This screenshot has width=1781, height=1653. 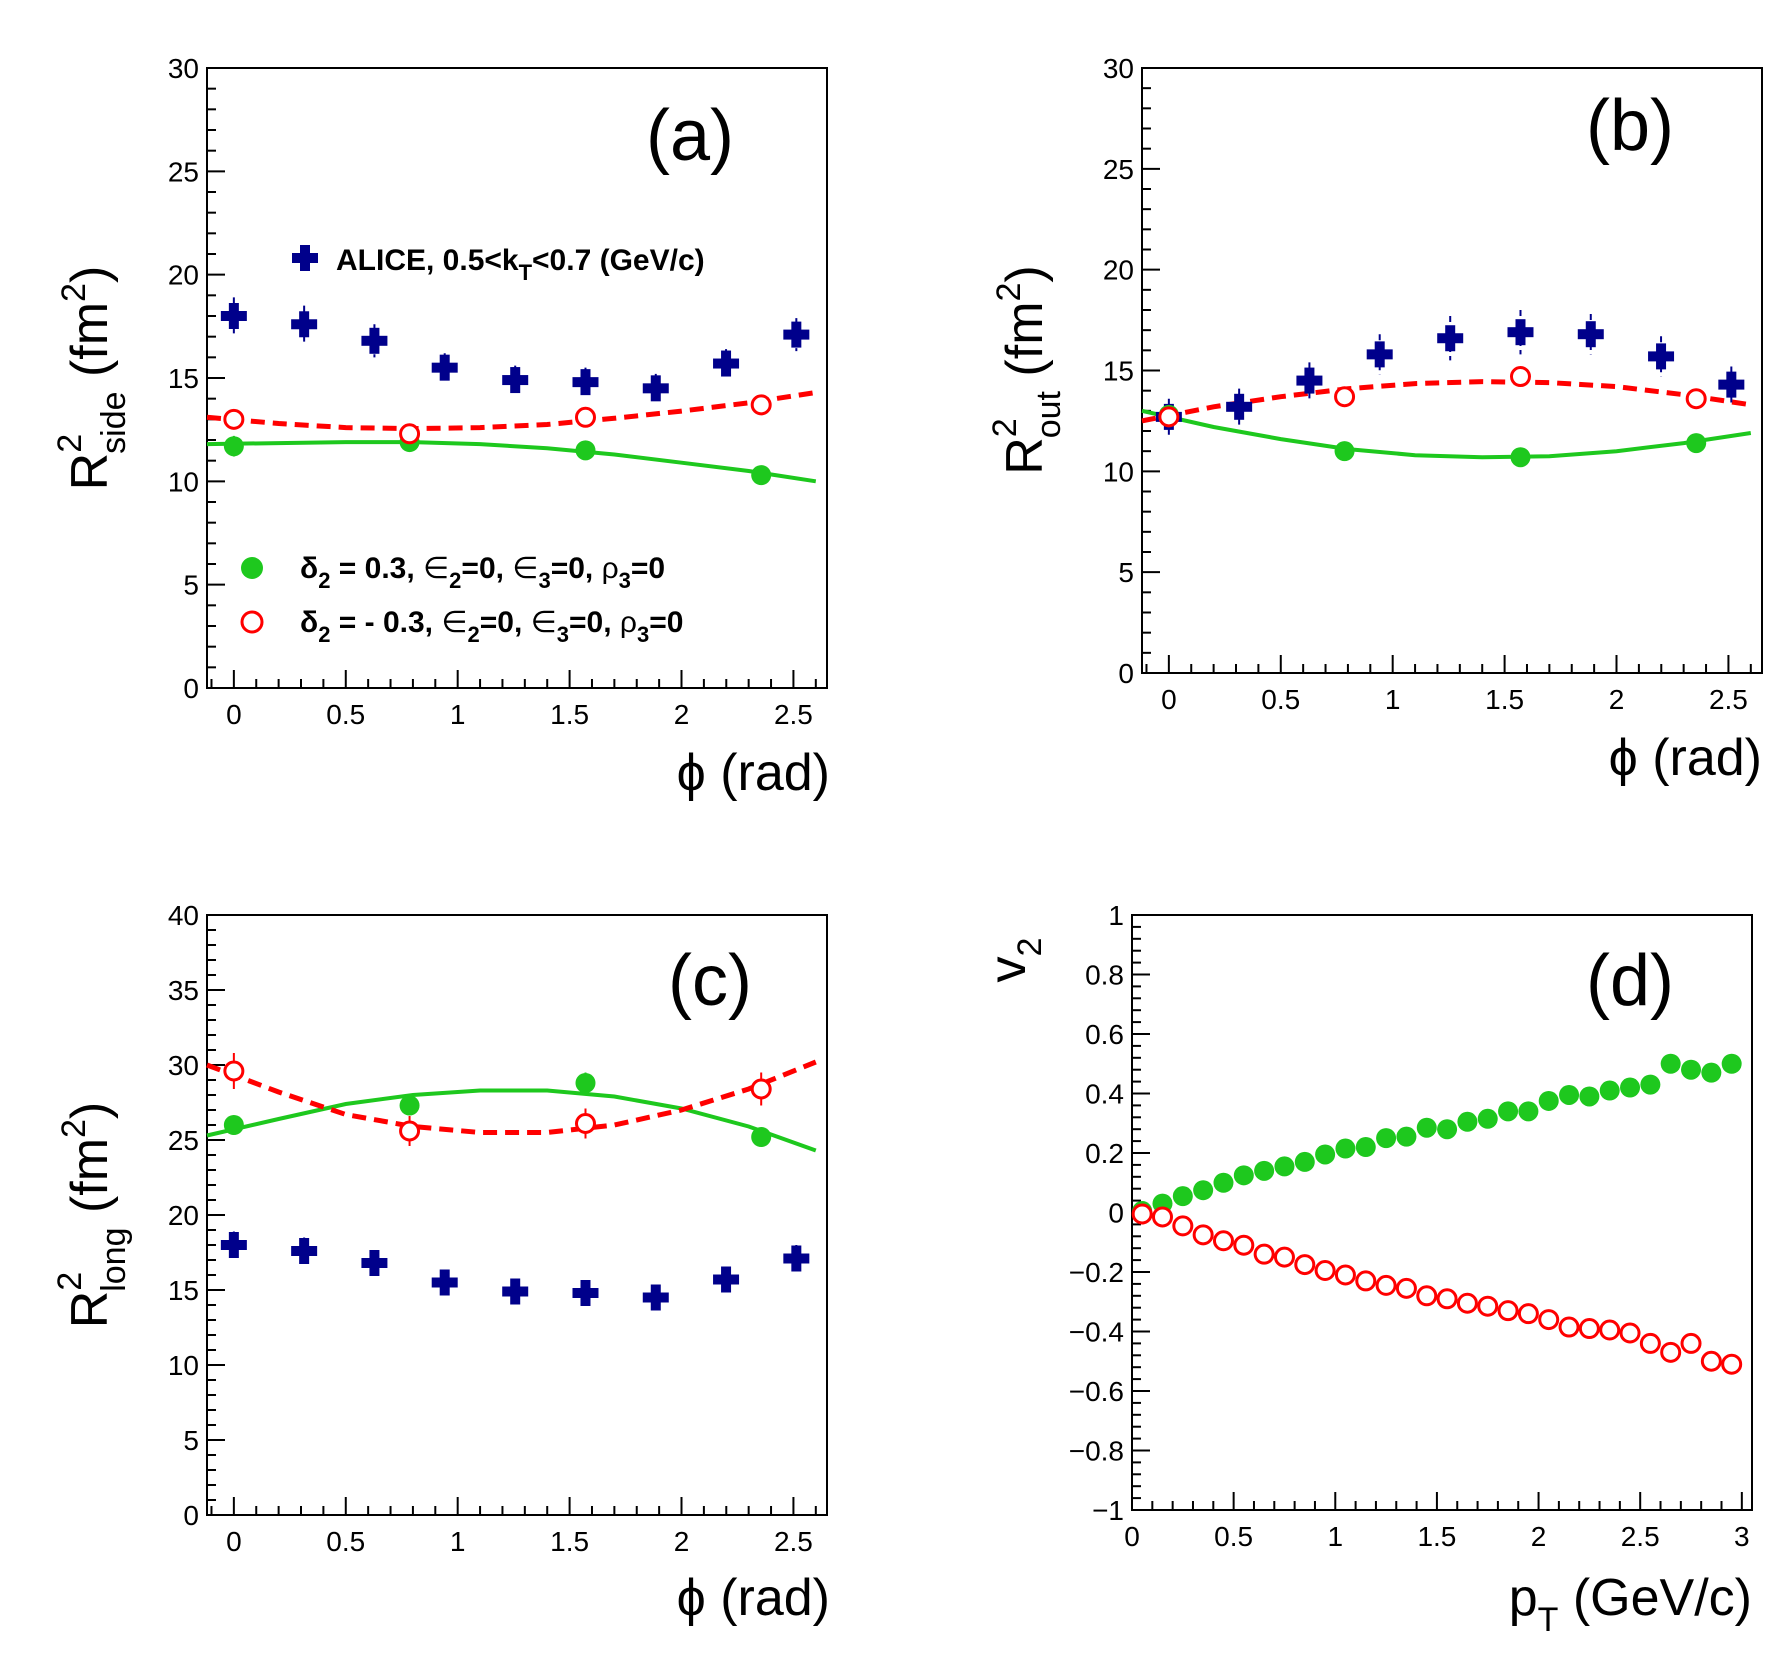 What do you see at coordinates (753, 773) in the screenshot?
I see `x-axis-title-a: ϕ (rad)` at bounding box center [753, 773].